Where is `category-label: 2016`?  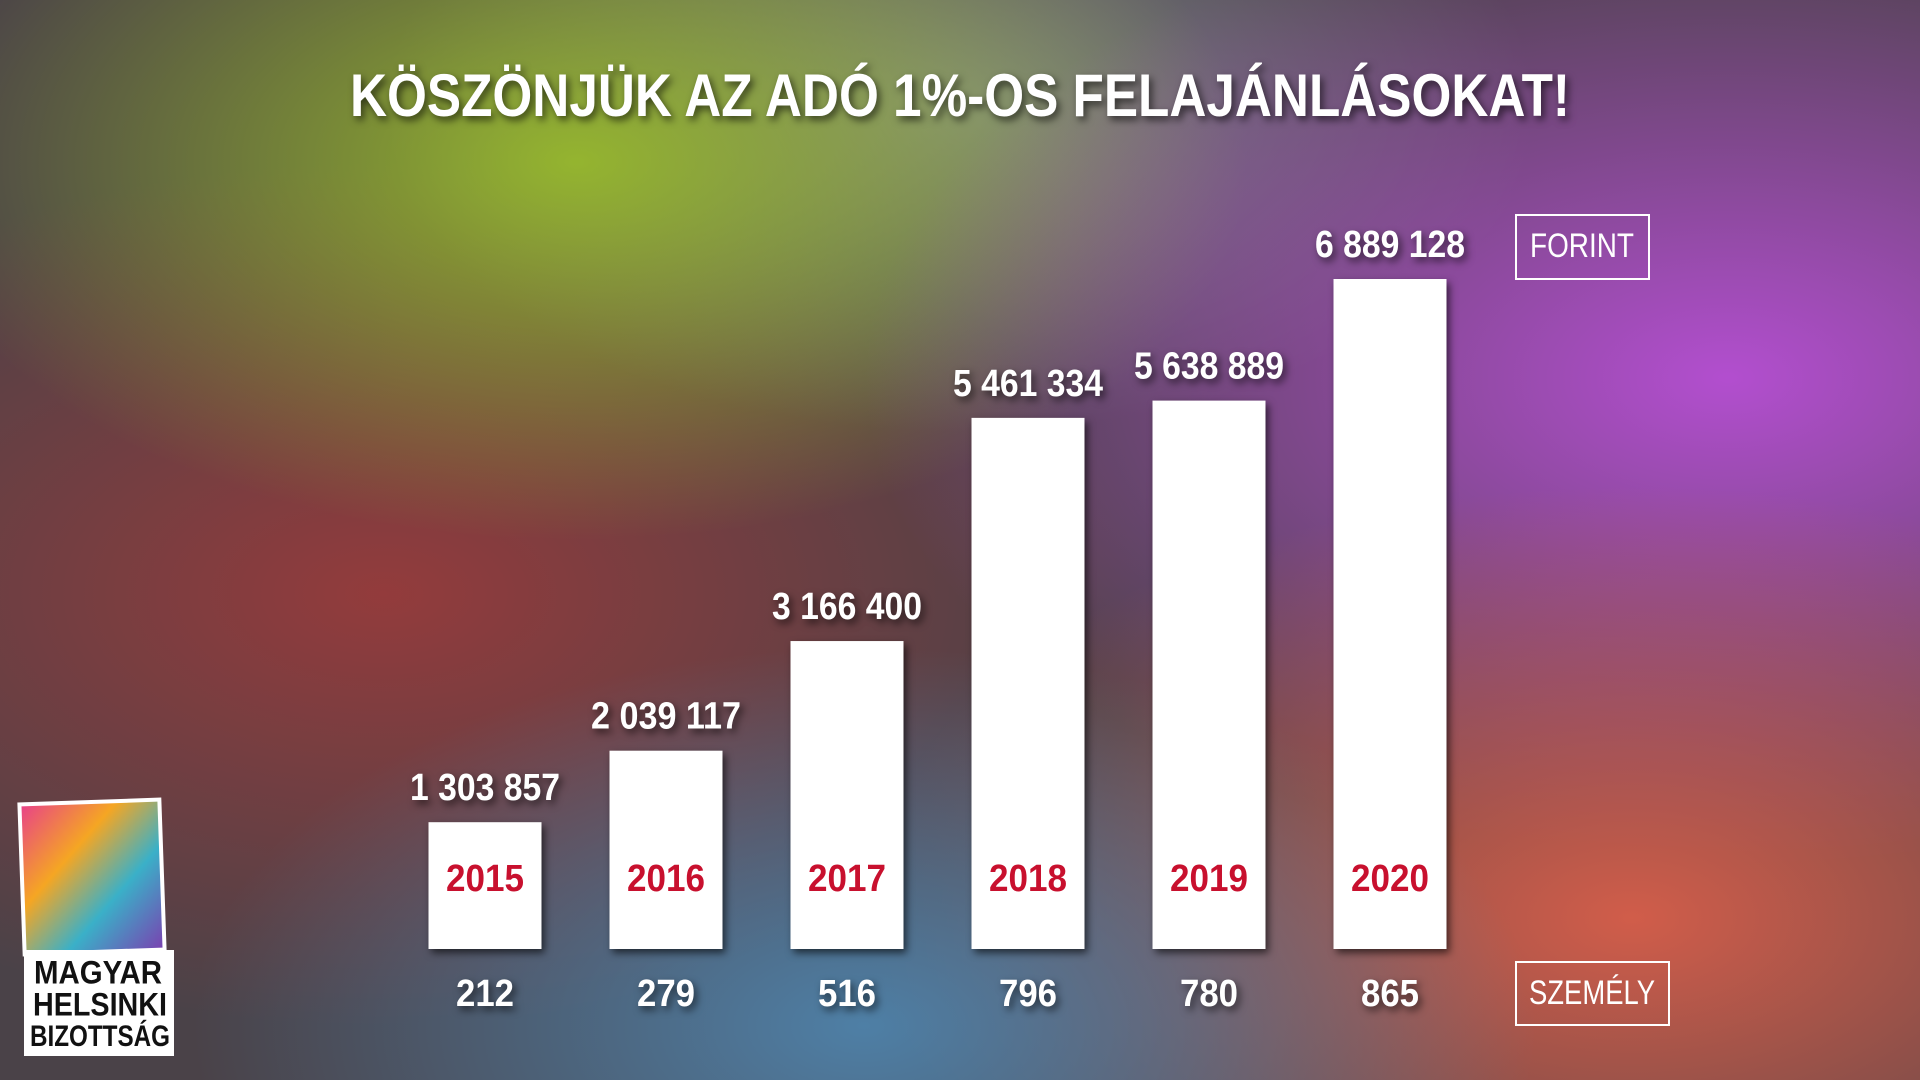 category-label: 2016 is located at coordinates (666, 879).